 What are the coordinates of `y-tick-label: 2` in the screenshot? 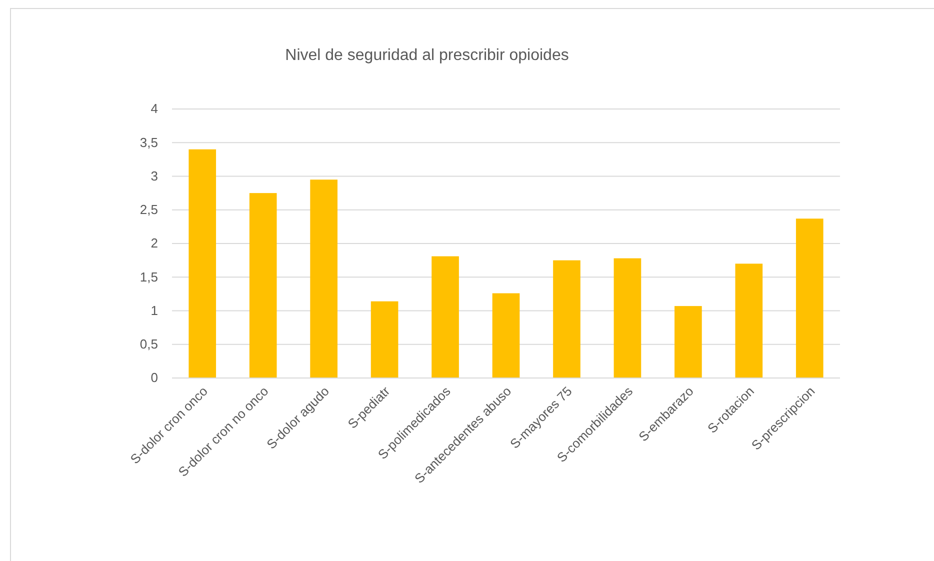 It's located at (154, 243).